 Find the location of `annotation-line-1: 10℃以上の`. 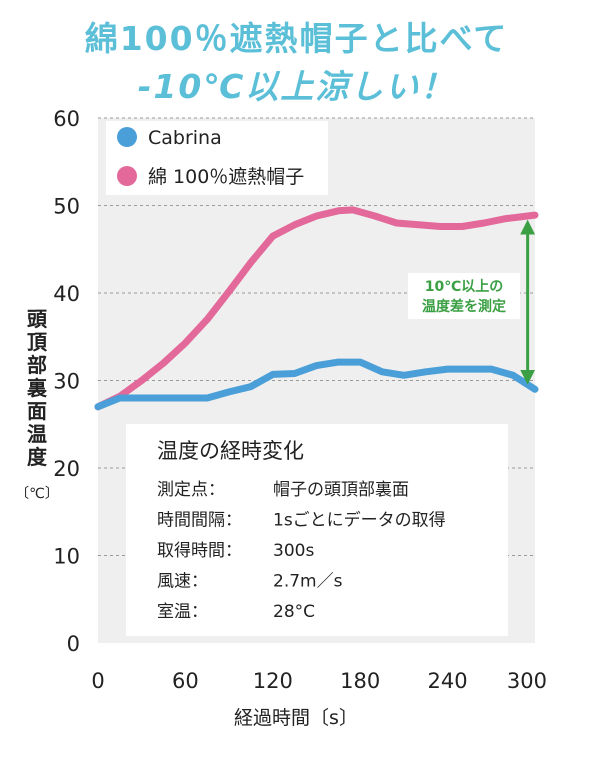

annotation-line-1: 10℃以上の is located at coordinates (464, 287).